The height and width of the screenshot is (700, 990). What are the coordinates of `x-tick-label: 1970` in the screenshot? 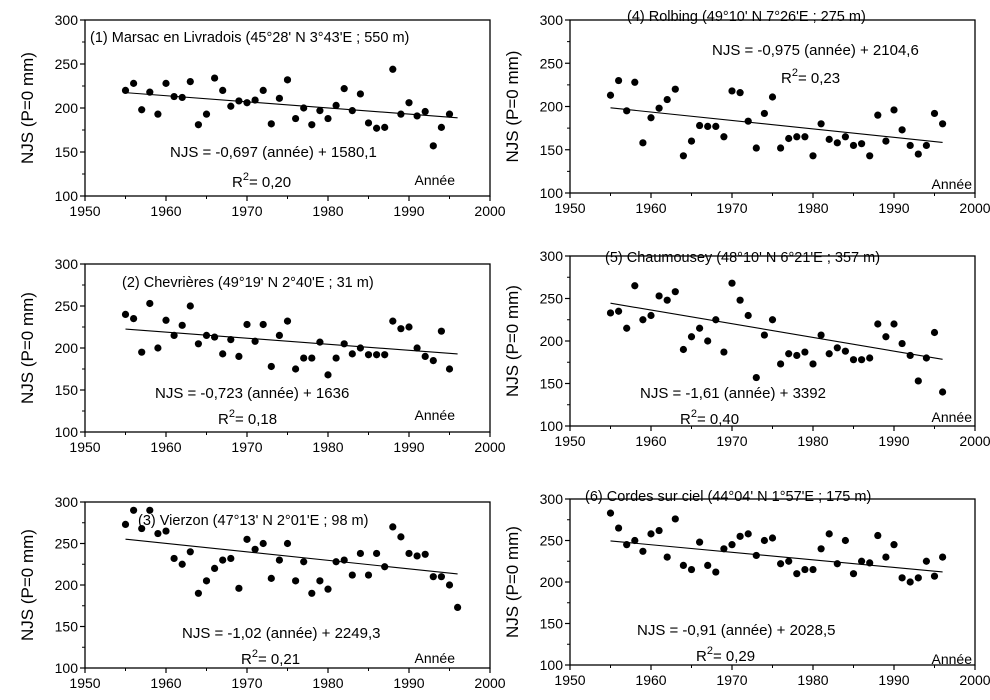 It's located at (246, 447).